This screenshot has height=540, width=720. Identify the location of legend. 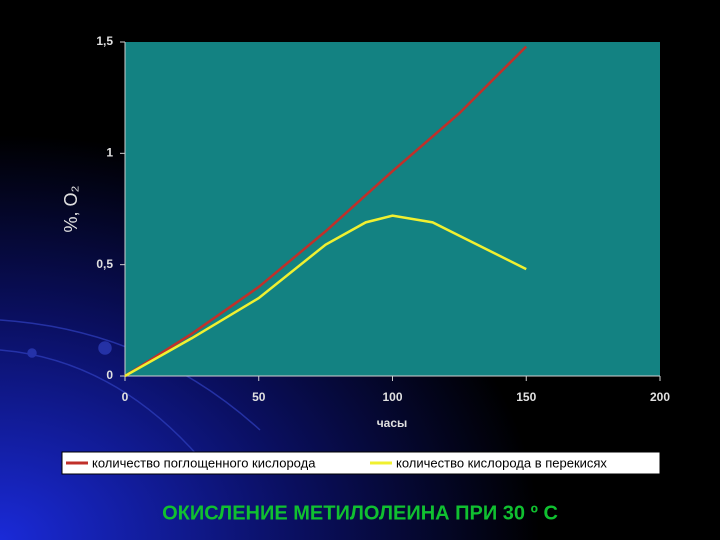
(361, 463).